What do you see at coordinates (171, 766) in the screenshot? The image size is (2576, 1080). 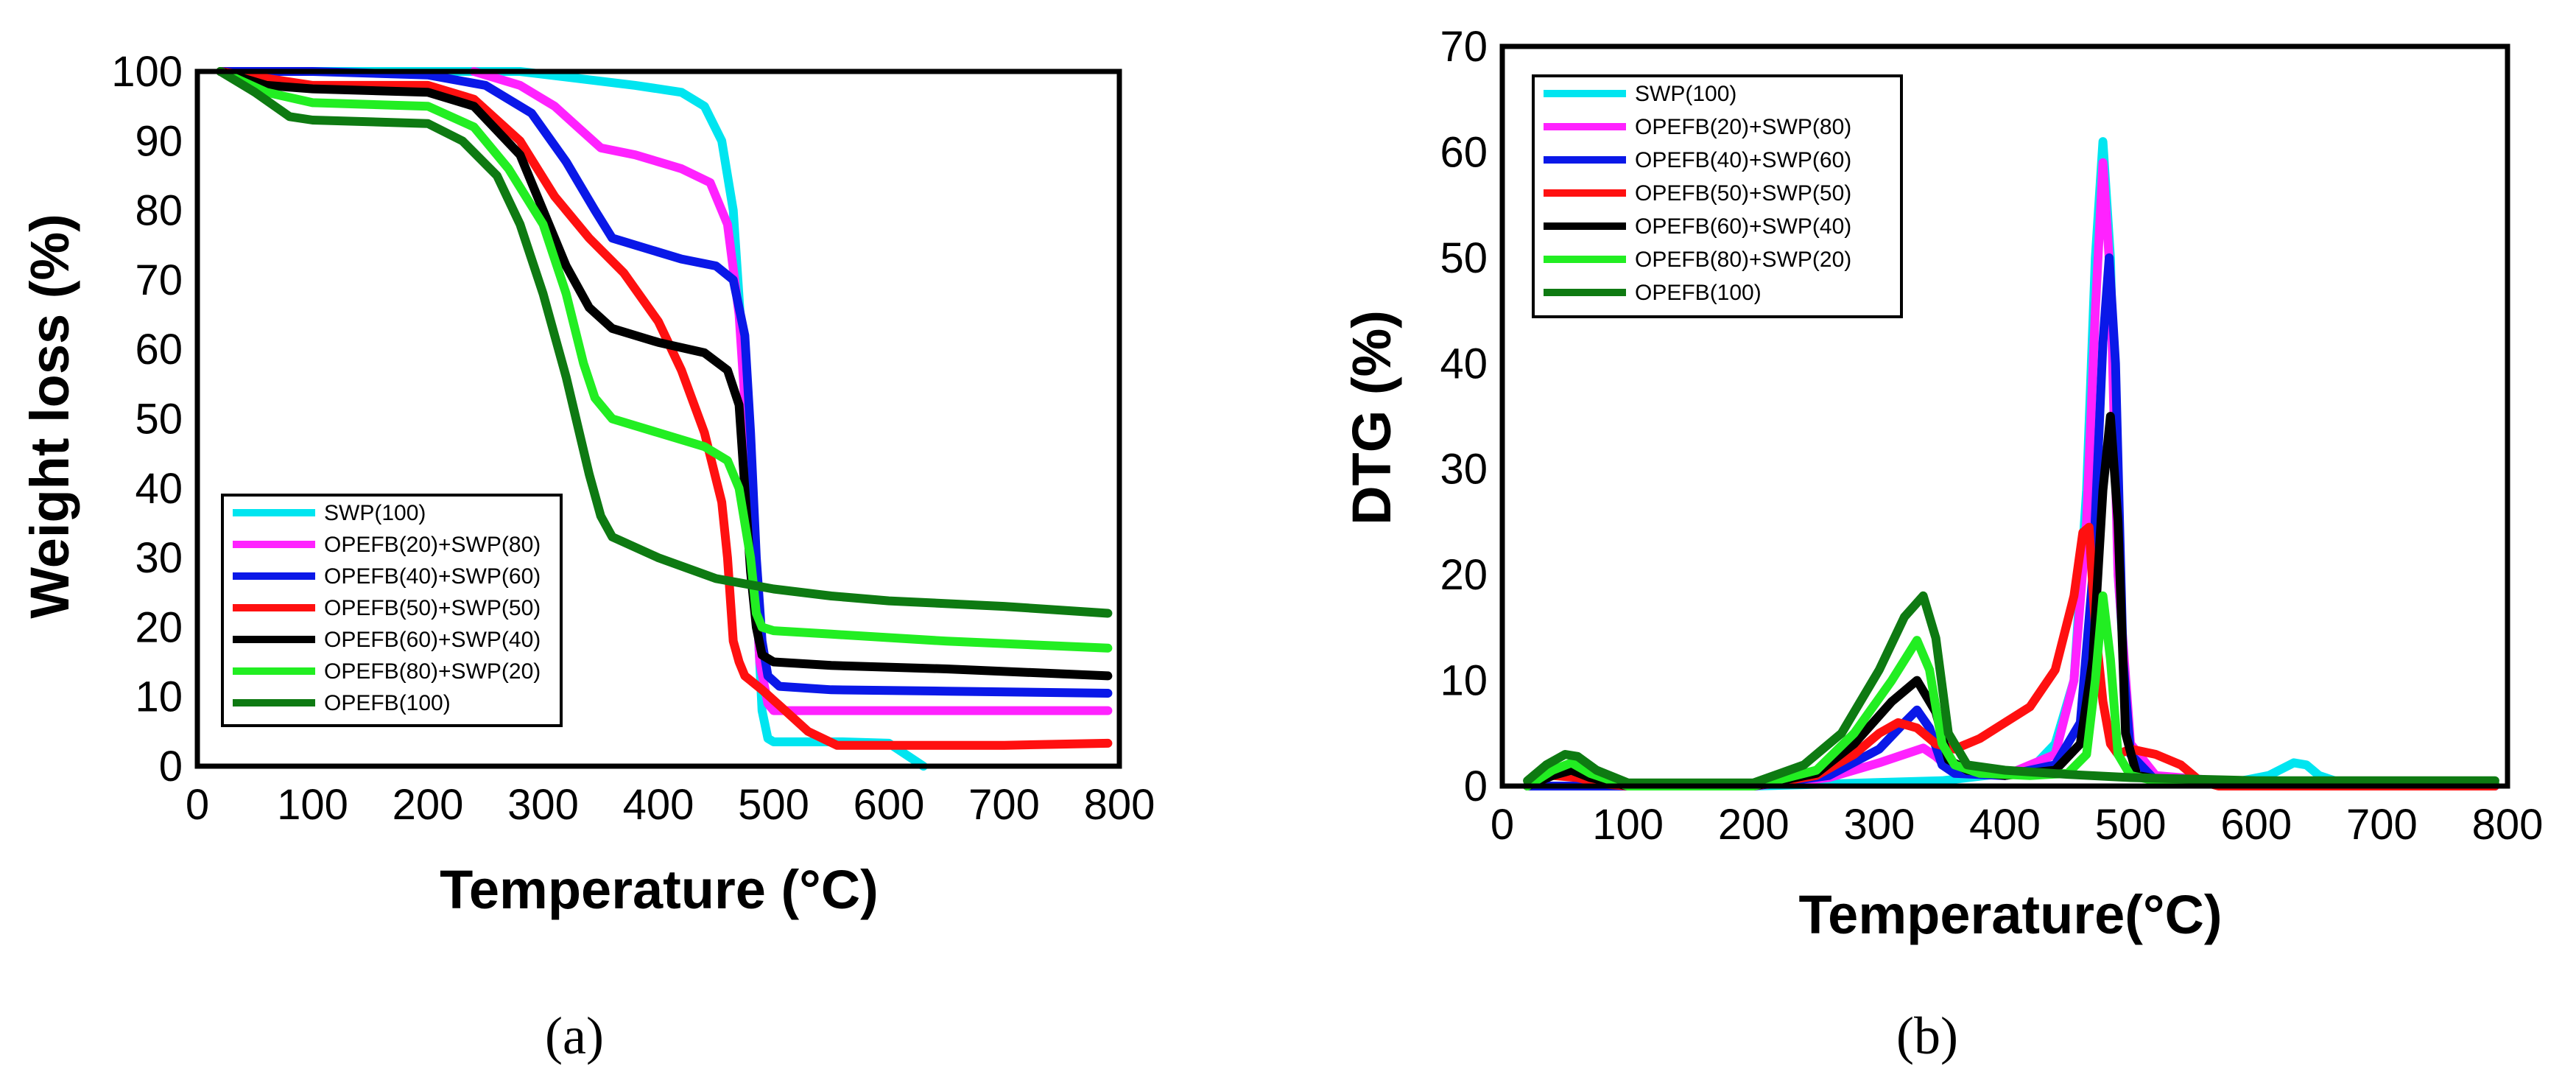 I see `chart-a-y-tick-label: 0` at bounding box center [171, 766].